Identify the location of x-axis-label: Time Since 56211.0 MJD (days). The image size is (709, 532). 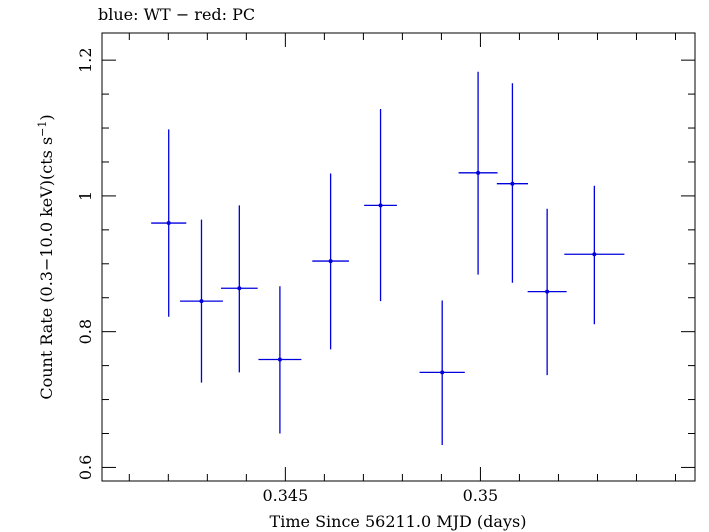
(398, 521).